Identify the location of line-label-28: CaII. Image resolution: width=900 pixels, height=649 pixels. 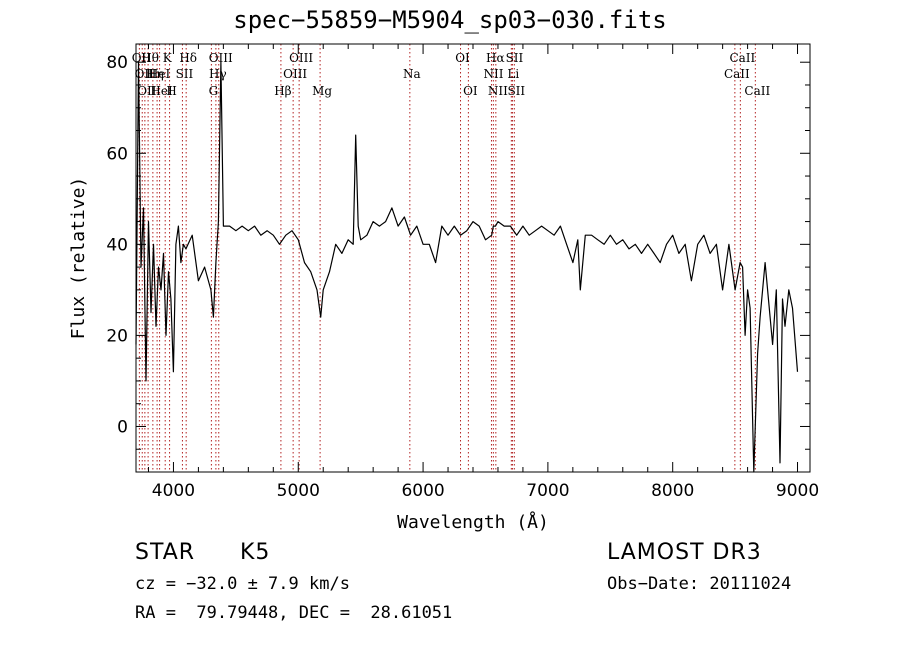
(742, 58).